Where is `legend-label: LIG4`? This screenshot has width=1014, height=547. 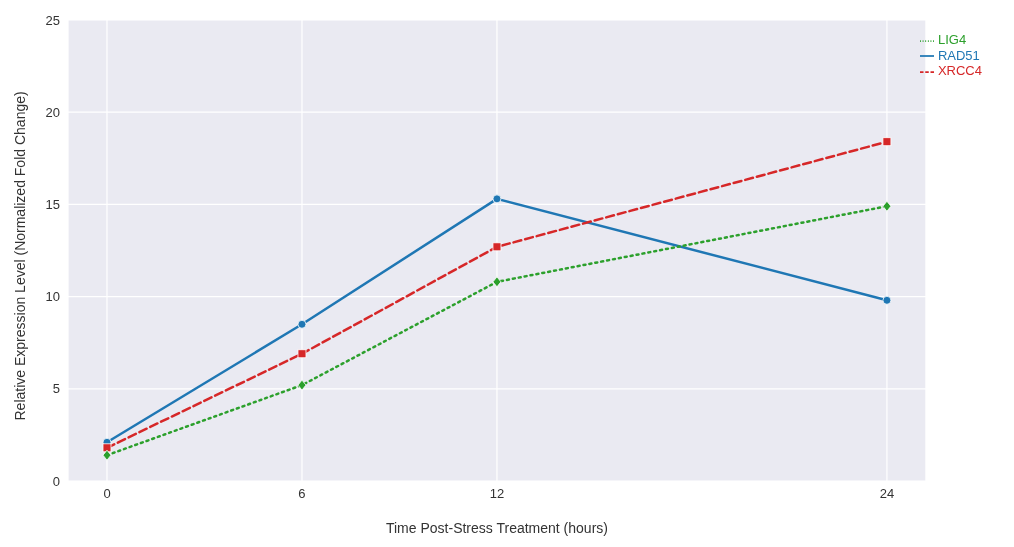 legend-label: LIG4 is located at coordinates (952, 39).